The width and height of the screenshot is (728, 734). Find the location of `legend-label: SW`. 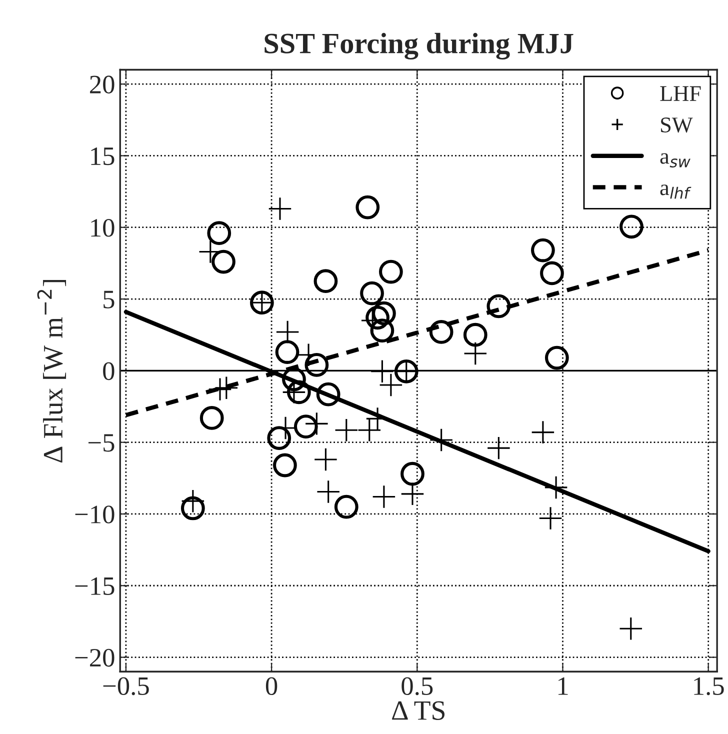

legend-label: SW is located at coordinates (677, 125).